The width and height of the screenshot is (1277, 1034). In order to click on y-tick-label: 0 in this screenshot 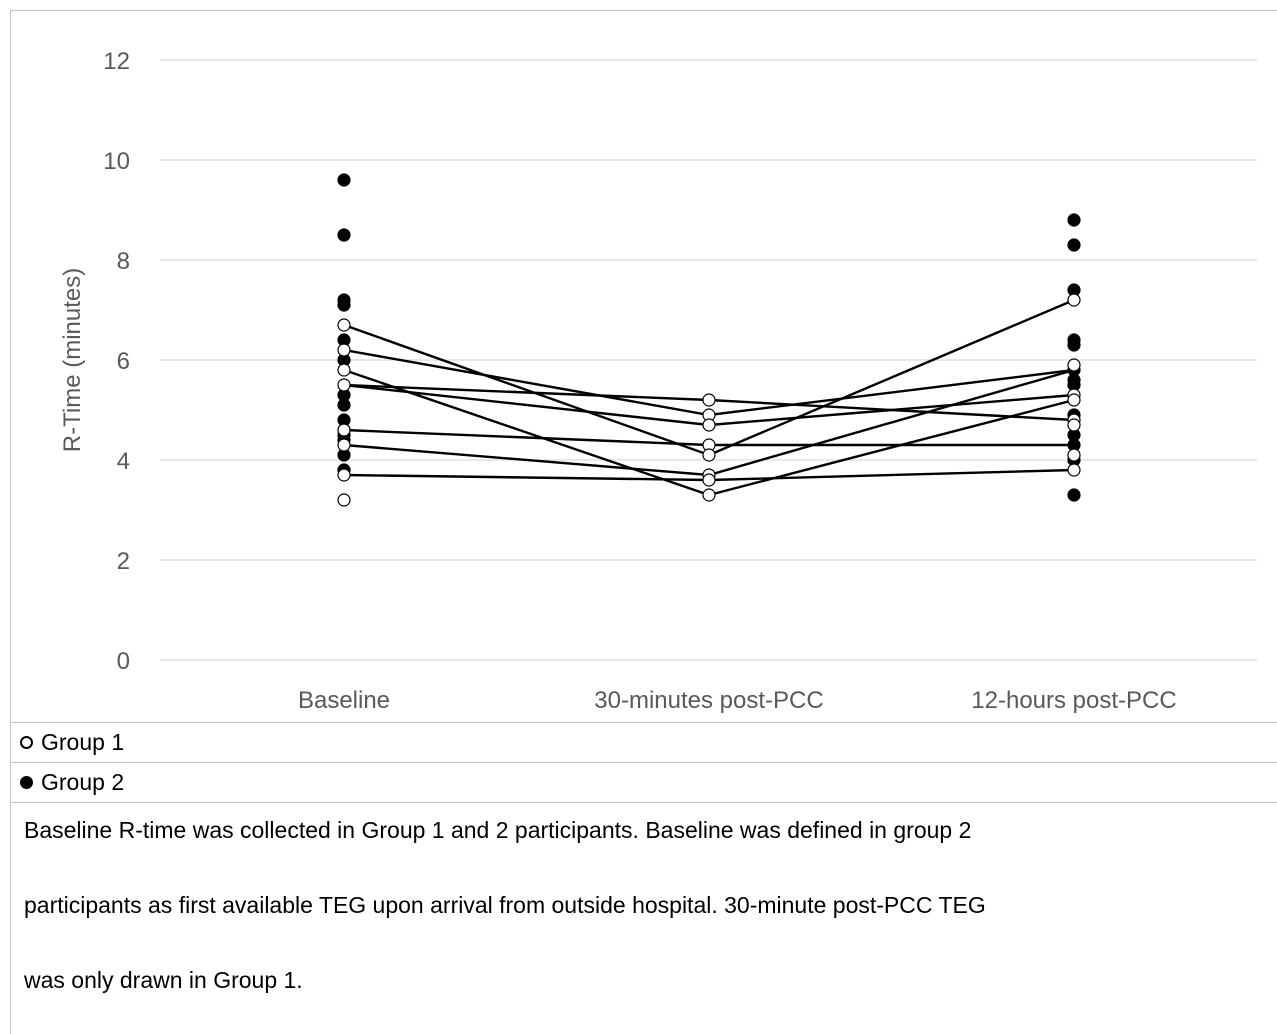, I will do `click(123, 661)`.